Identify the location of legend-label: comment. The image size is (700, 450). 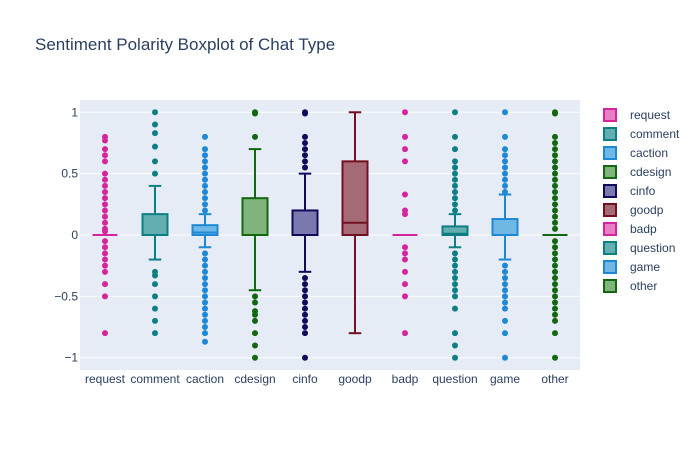
(655, 134).